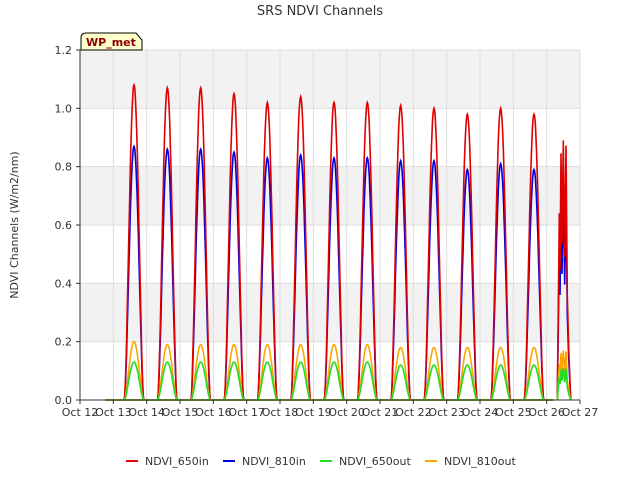 The width and height of the screenshot is (640, 480). What do you see at coordinates (213, 412) in the screenshot?
I see `x-tick-label: Oct 16` at bounding box center [213, 412].